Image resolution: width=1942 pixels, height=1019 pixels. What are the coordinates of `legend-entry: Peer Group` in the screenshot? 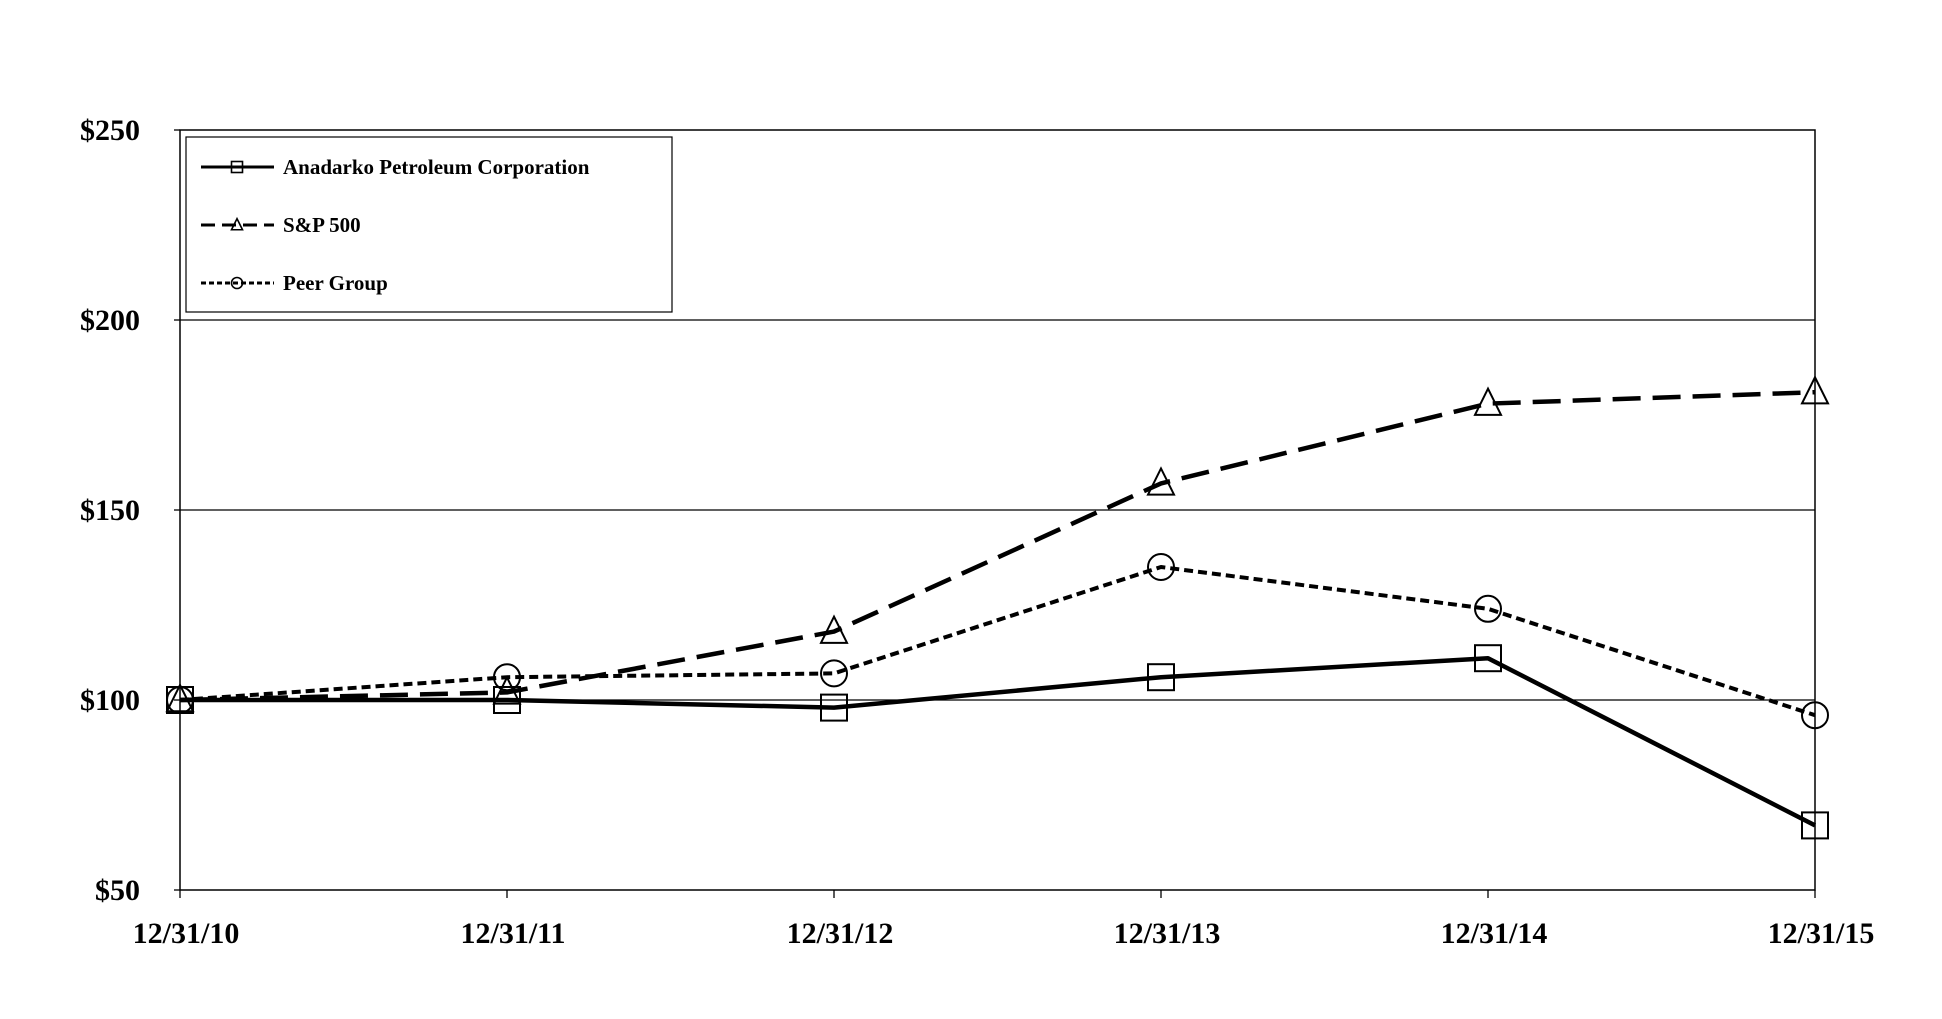 It's located at (294, 283).